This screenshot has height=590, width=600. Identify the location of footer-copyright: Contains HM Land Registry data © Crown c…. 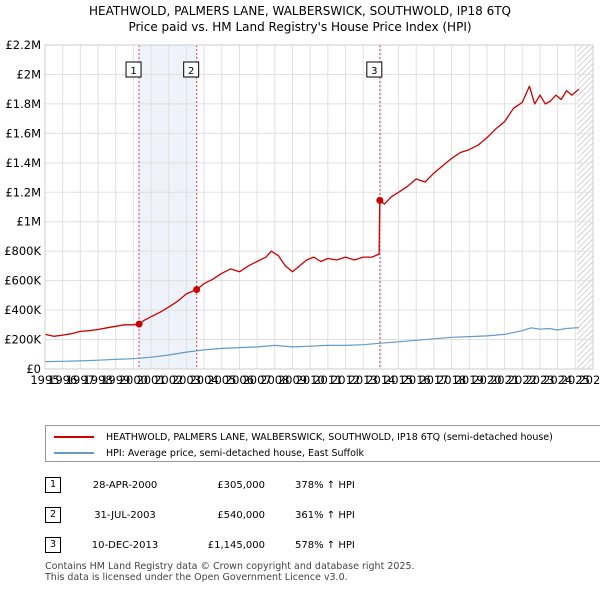
(230, 566).